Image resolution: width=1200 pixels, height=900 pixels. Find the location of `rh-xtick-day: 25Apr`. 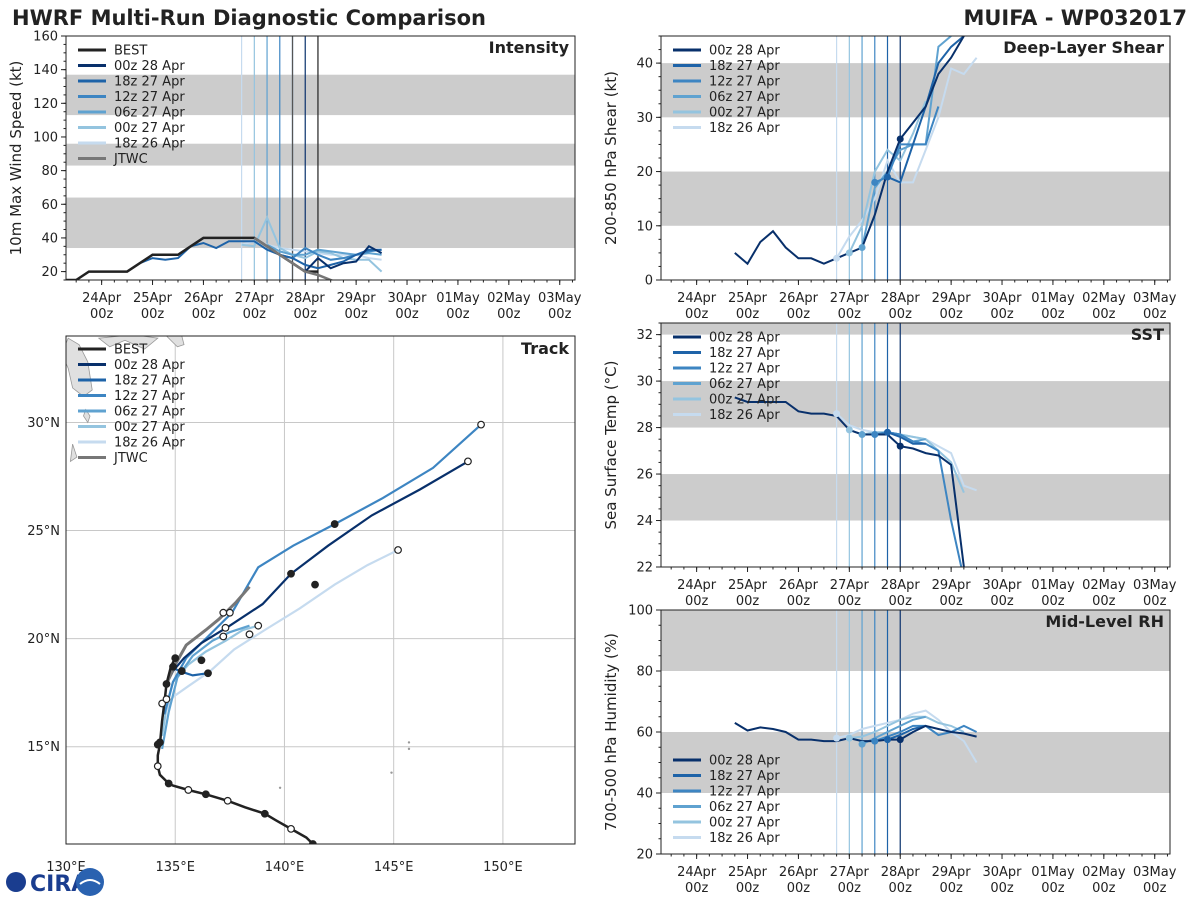

rh-xtick-day: 25Apr is located at coordinates (748, 872).